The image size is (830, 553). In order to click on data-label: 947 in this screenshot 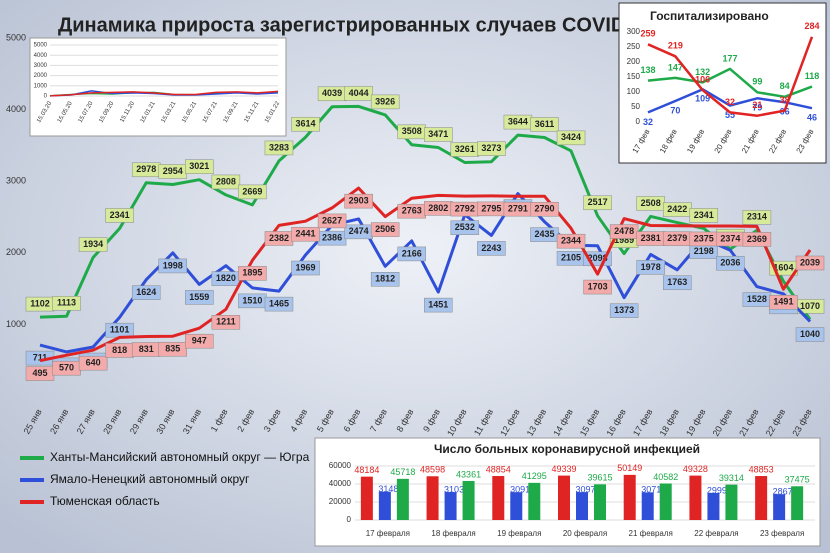, I will do `click(199, 341)`.